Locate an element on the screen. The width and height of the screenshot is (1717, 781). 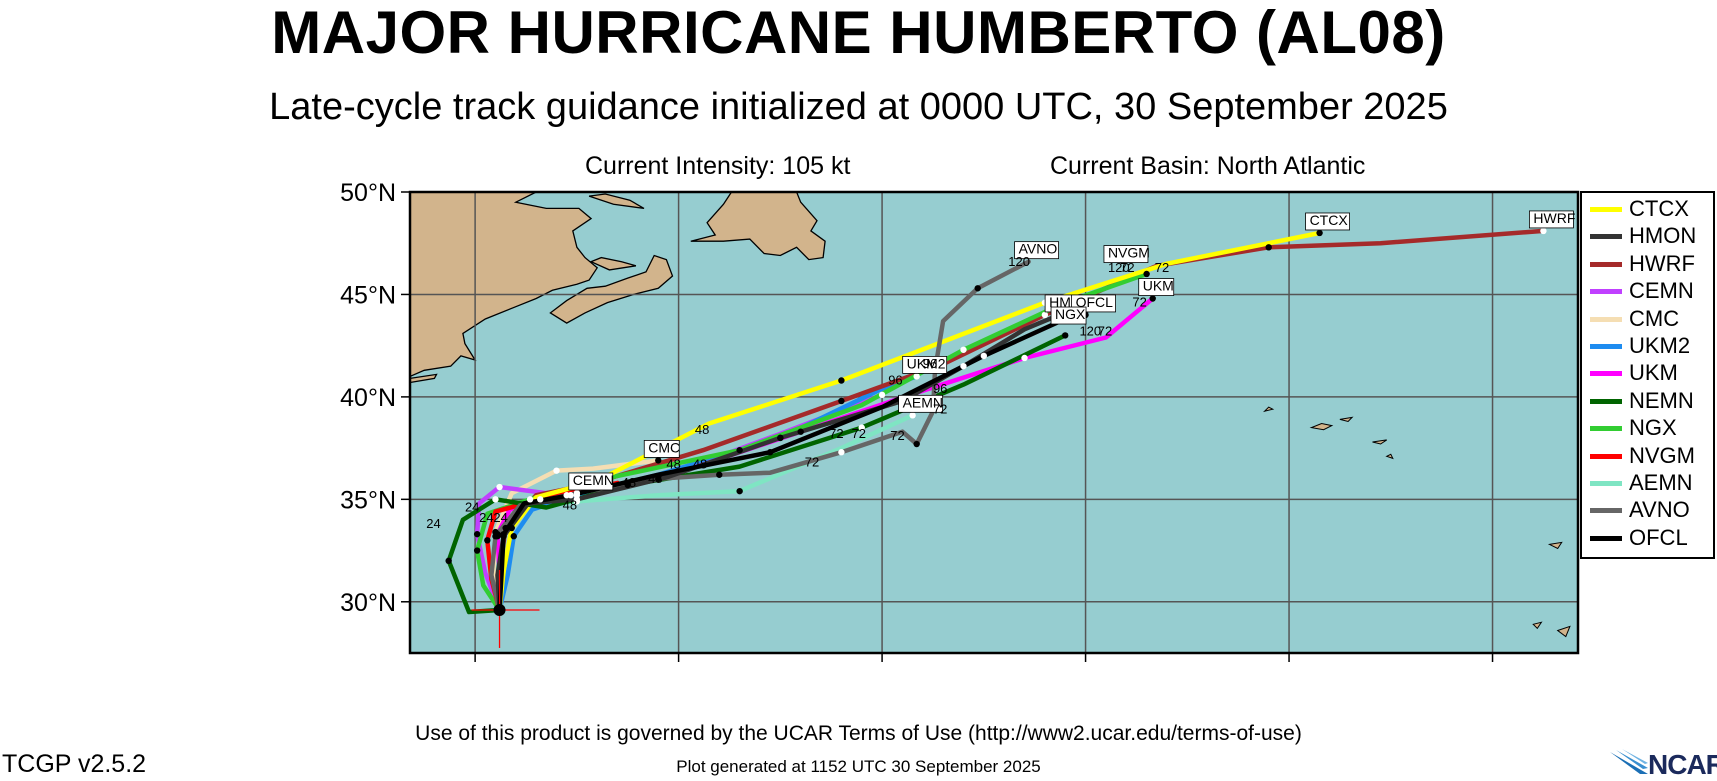
legend-label: OFCL is located at coordinates (1658, 537).